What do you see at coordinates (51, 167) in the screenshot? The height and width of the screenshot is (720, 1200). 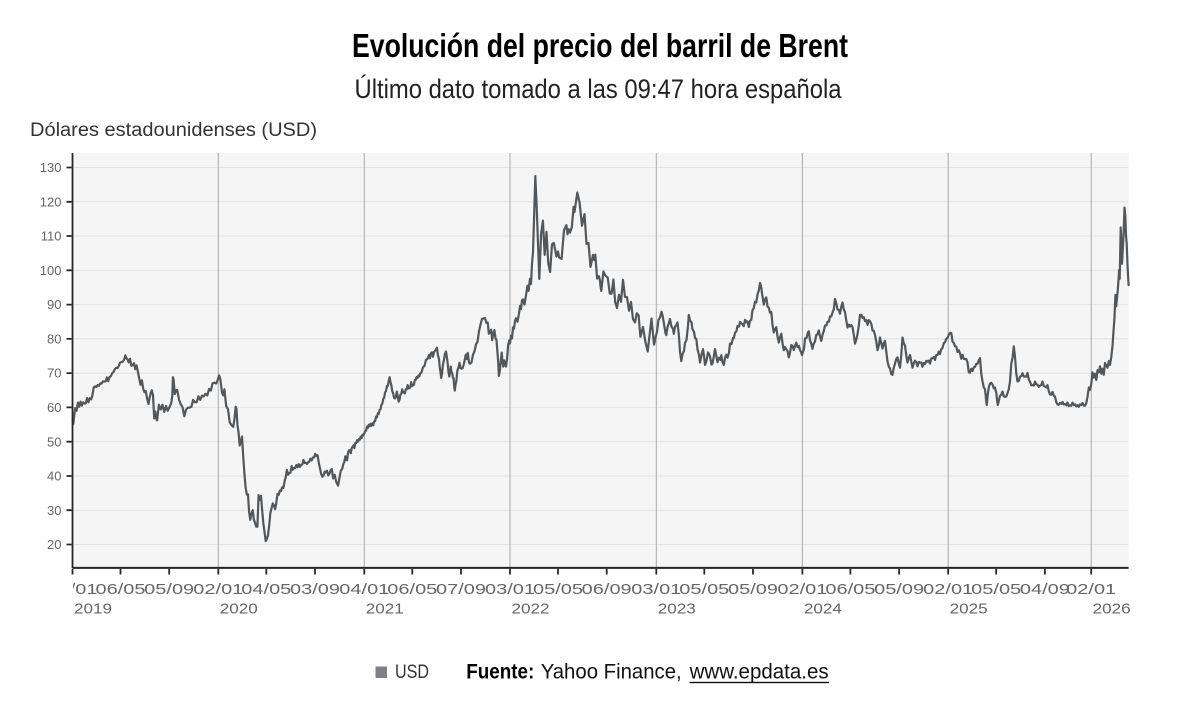 I see `svg-text: 130` at bounding box center [51, 167].